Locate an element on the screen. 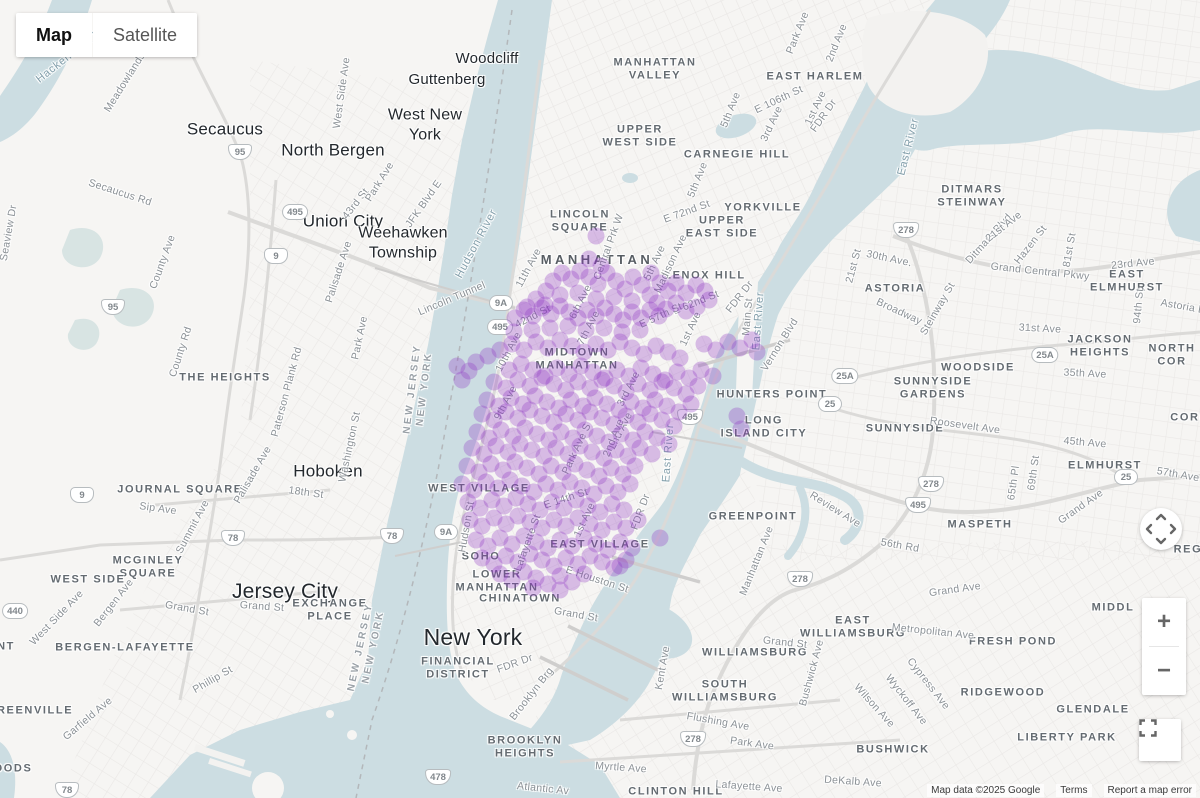 The width and height of the screenshot is (1200, 798). neighborhood-label: MANHATTAN VALLEY is located at coordinates (655, 69).